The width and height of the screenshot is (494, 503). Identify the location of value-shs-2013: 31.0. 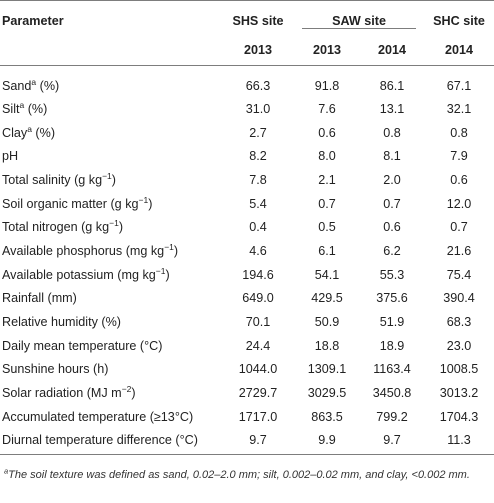
(258, 108).